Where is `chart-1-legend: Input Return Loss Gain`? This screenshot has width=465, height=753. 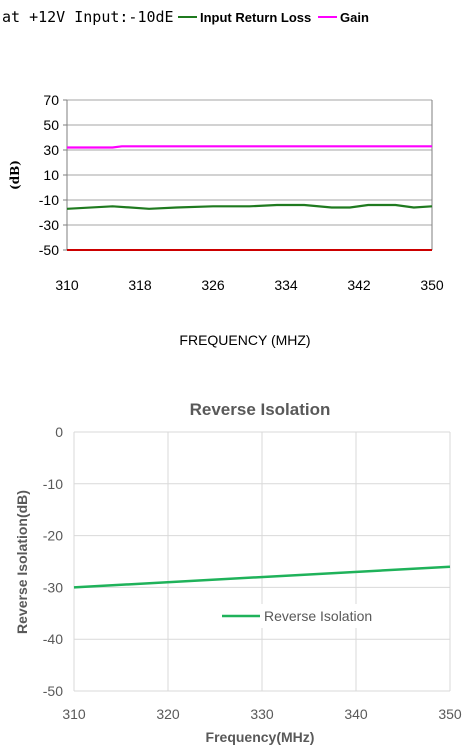 chart-1-legend: Input Return Loss Gain is located at coordinates (273, 17).